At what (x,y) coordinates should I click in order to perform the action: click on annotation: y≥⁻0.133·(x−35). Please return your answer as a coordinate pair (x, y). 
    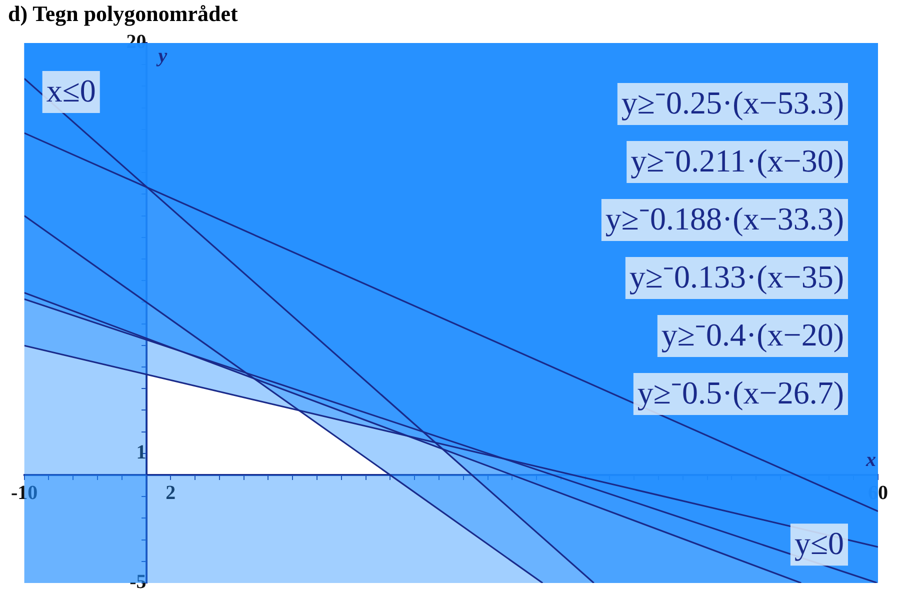
    Looking at the image, I should click on (736, 276).